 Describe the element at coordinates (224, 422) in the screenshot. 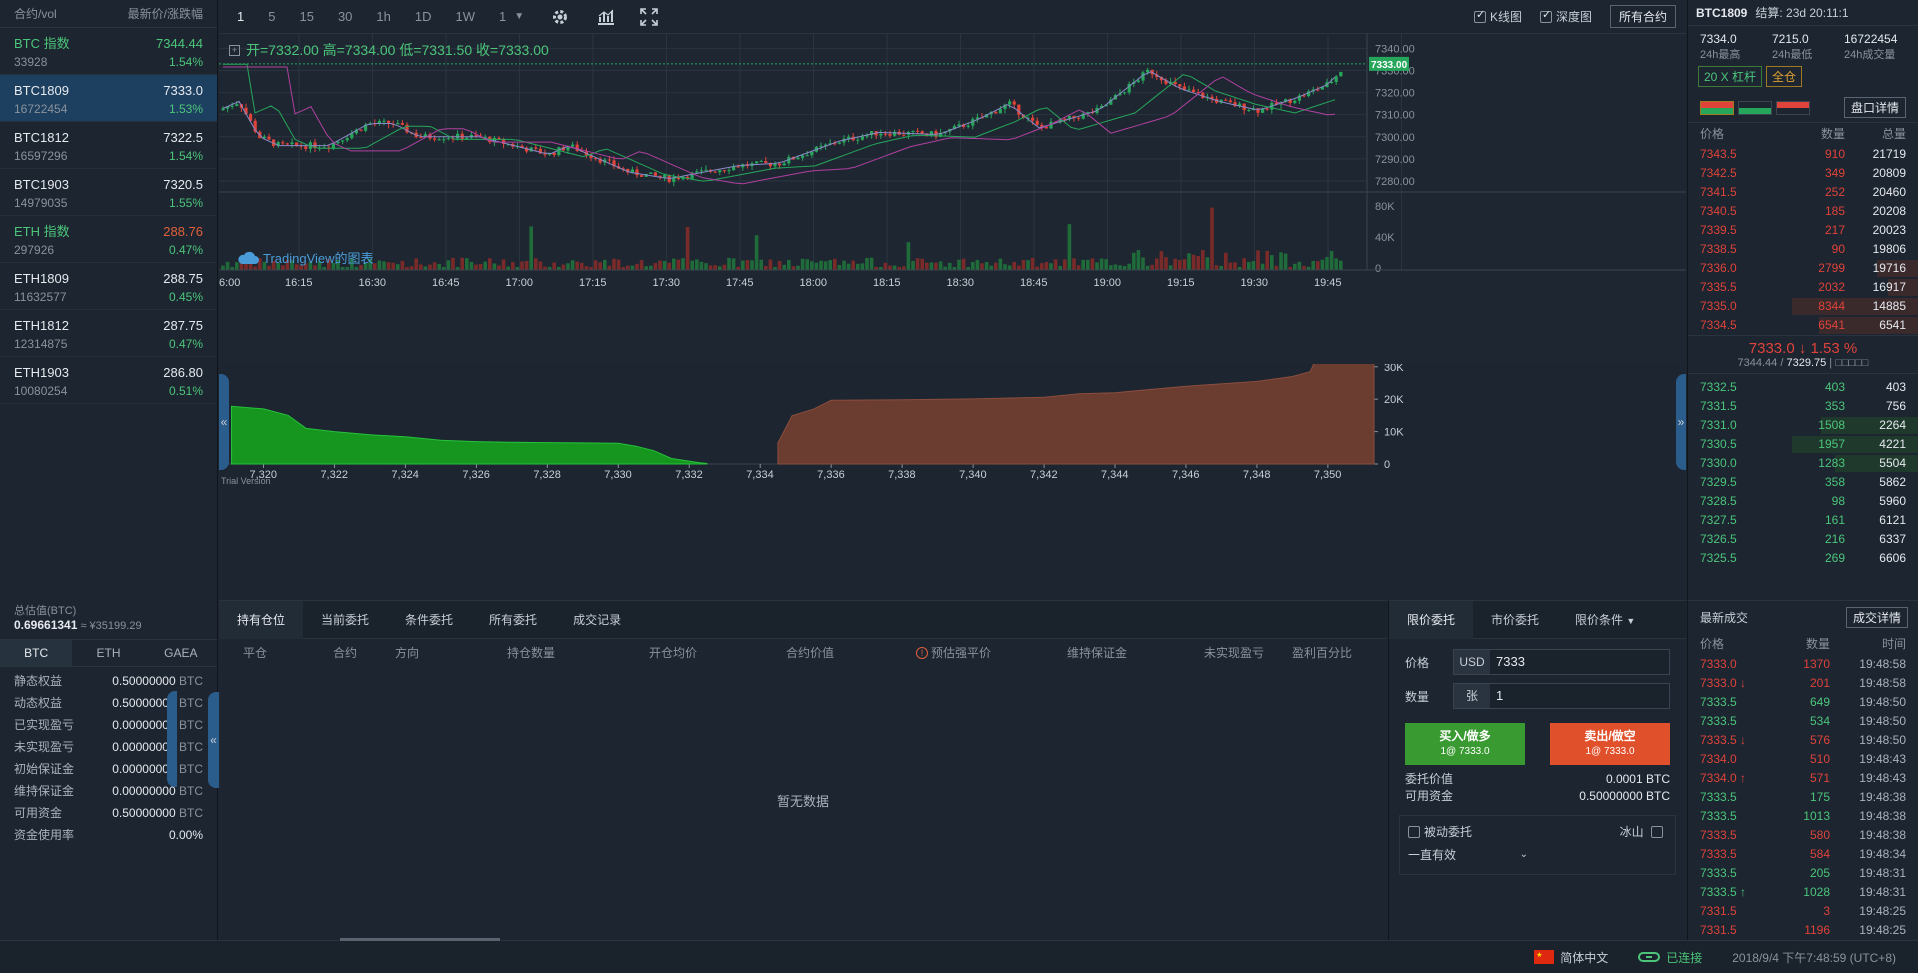

I see `collapse-left-handle: «` at that location.